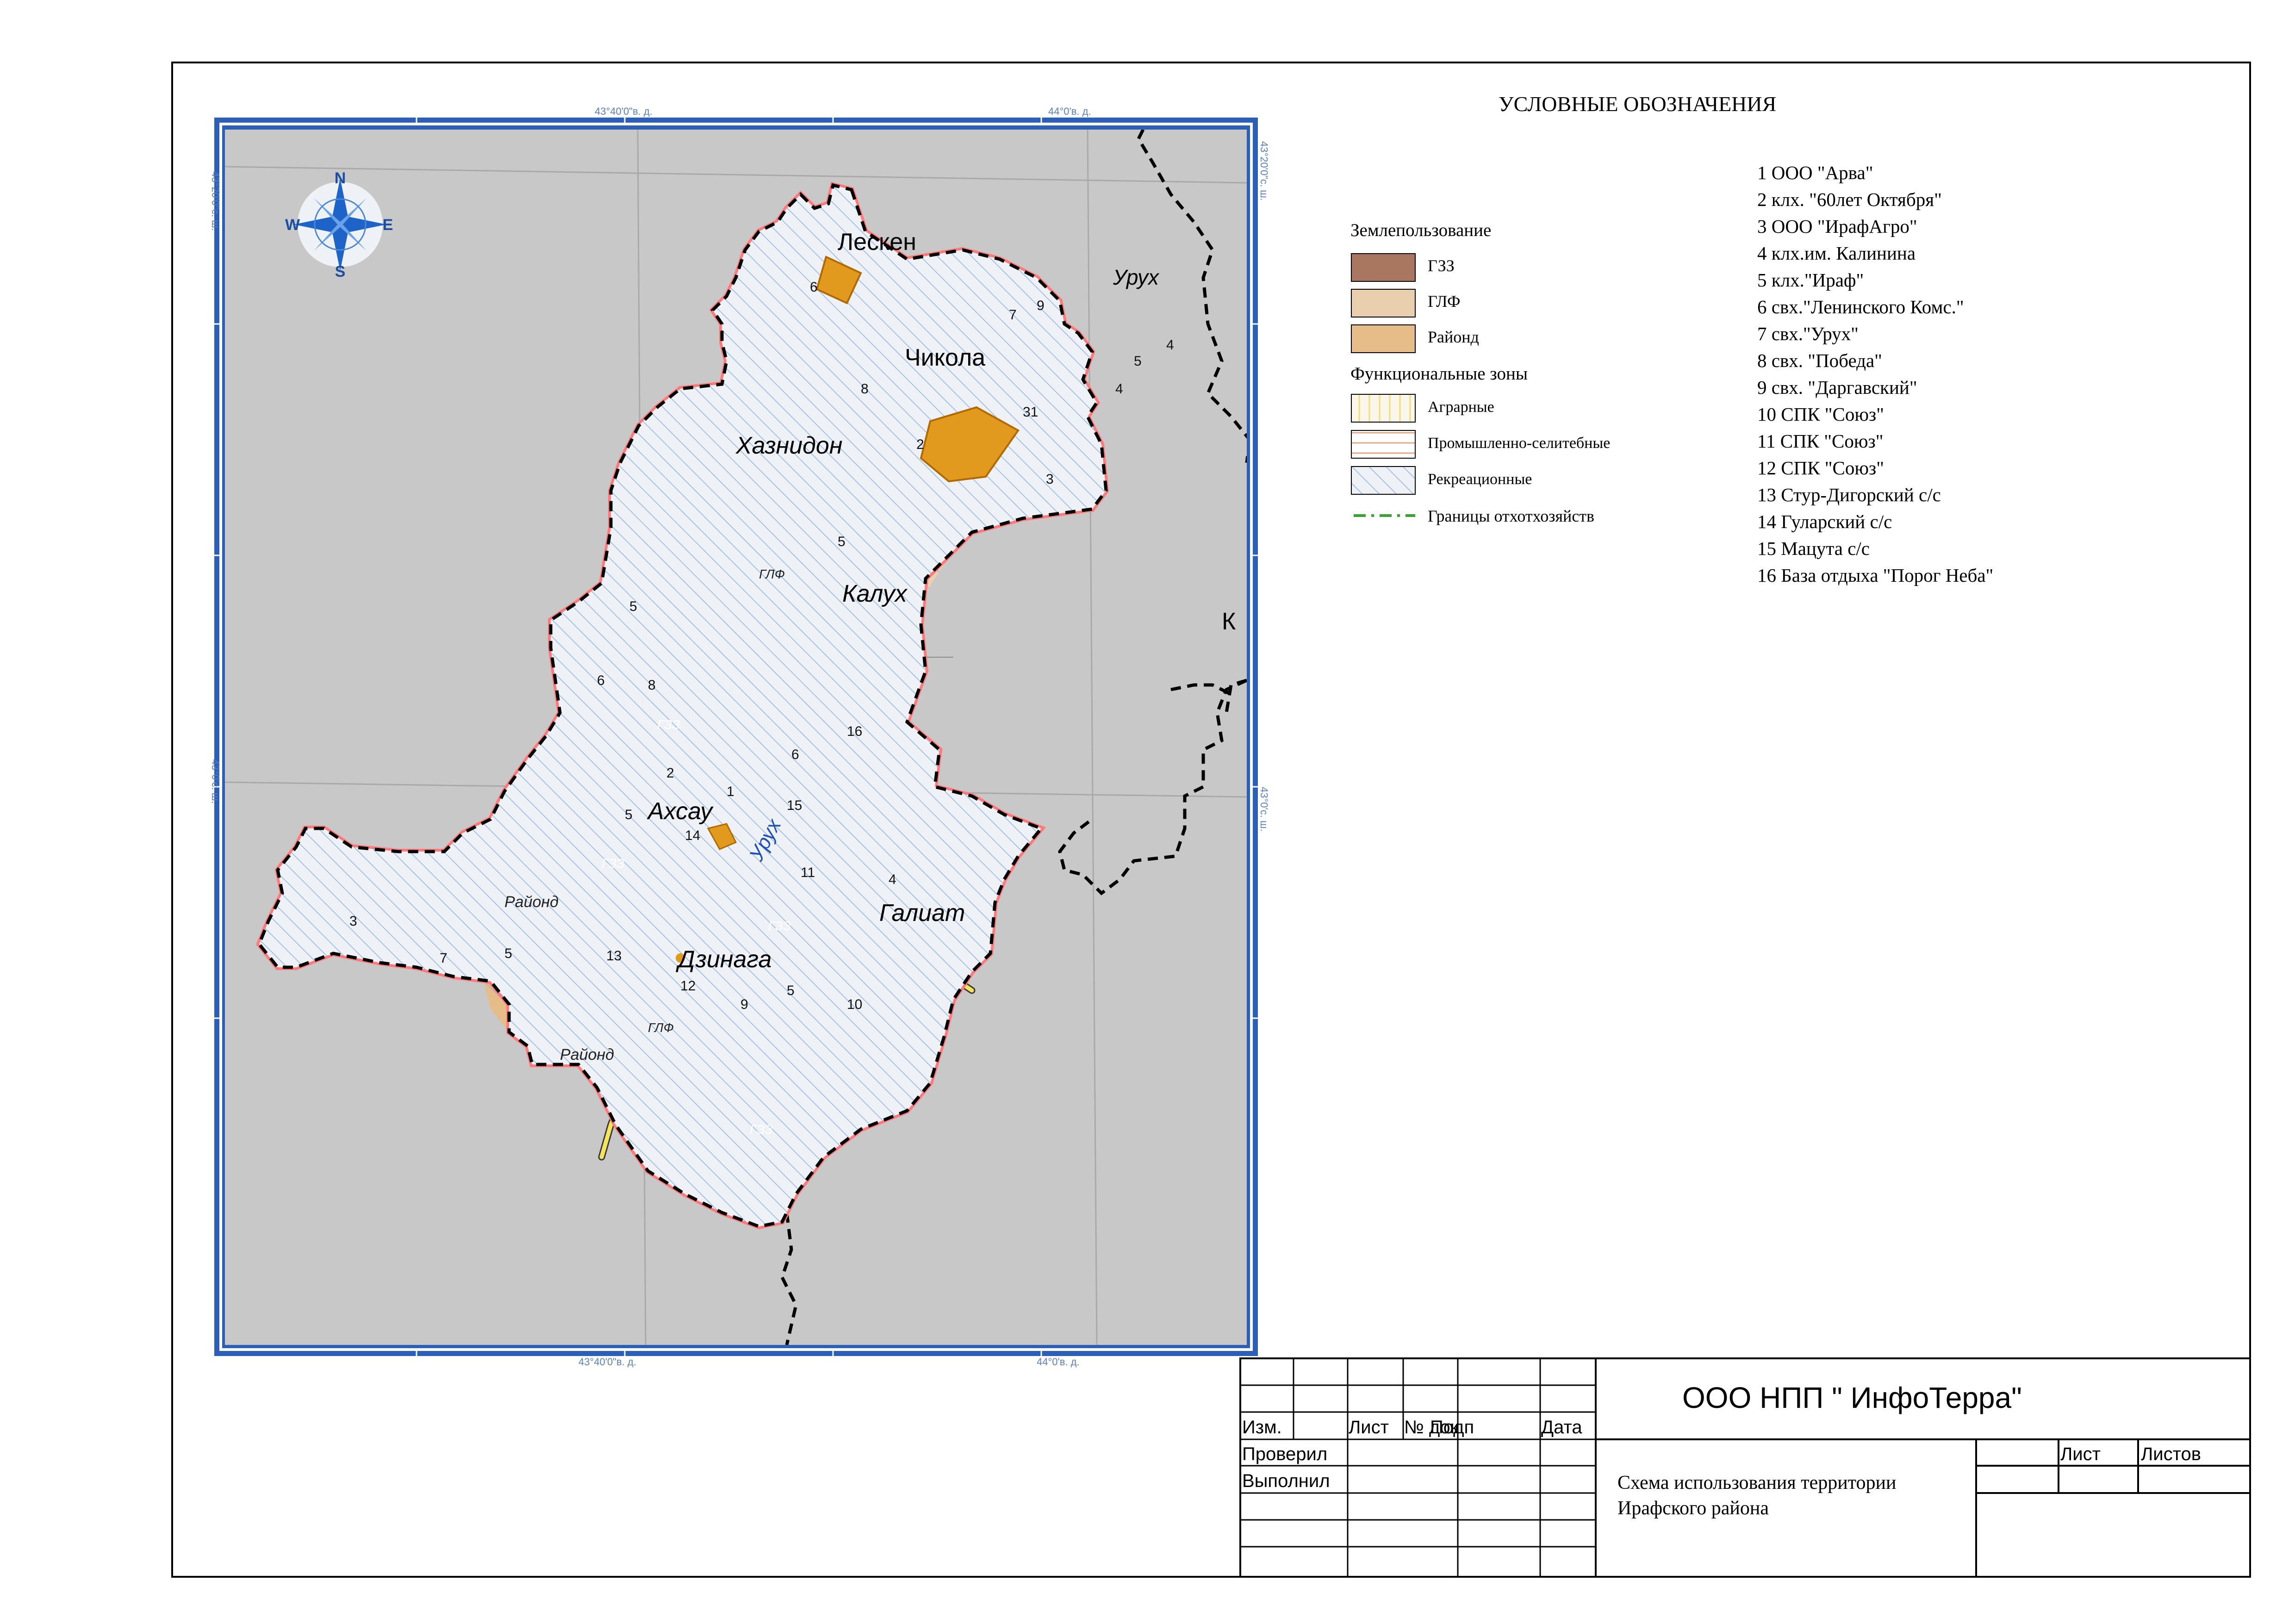 The image size is (2295, 1624). What do you see at coordinates (838, 280) in the screenshot?
I see `settlement-lesken` at bounding box center [838, 280].